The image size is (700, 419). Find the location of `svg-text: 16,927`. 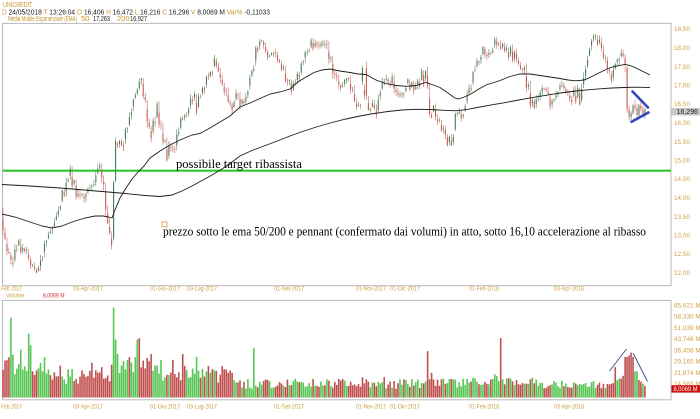

svg-text: 16,927 is located at coordinates (138, 18).